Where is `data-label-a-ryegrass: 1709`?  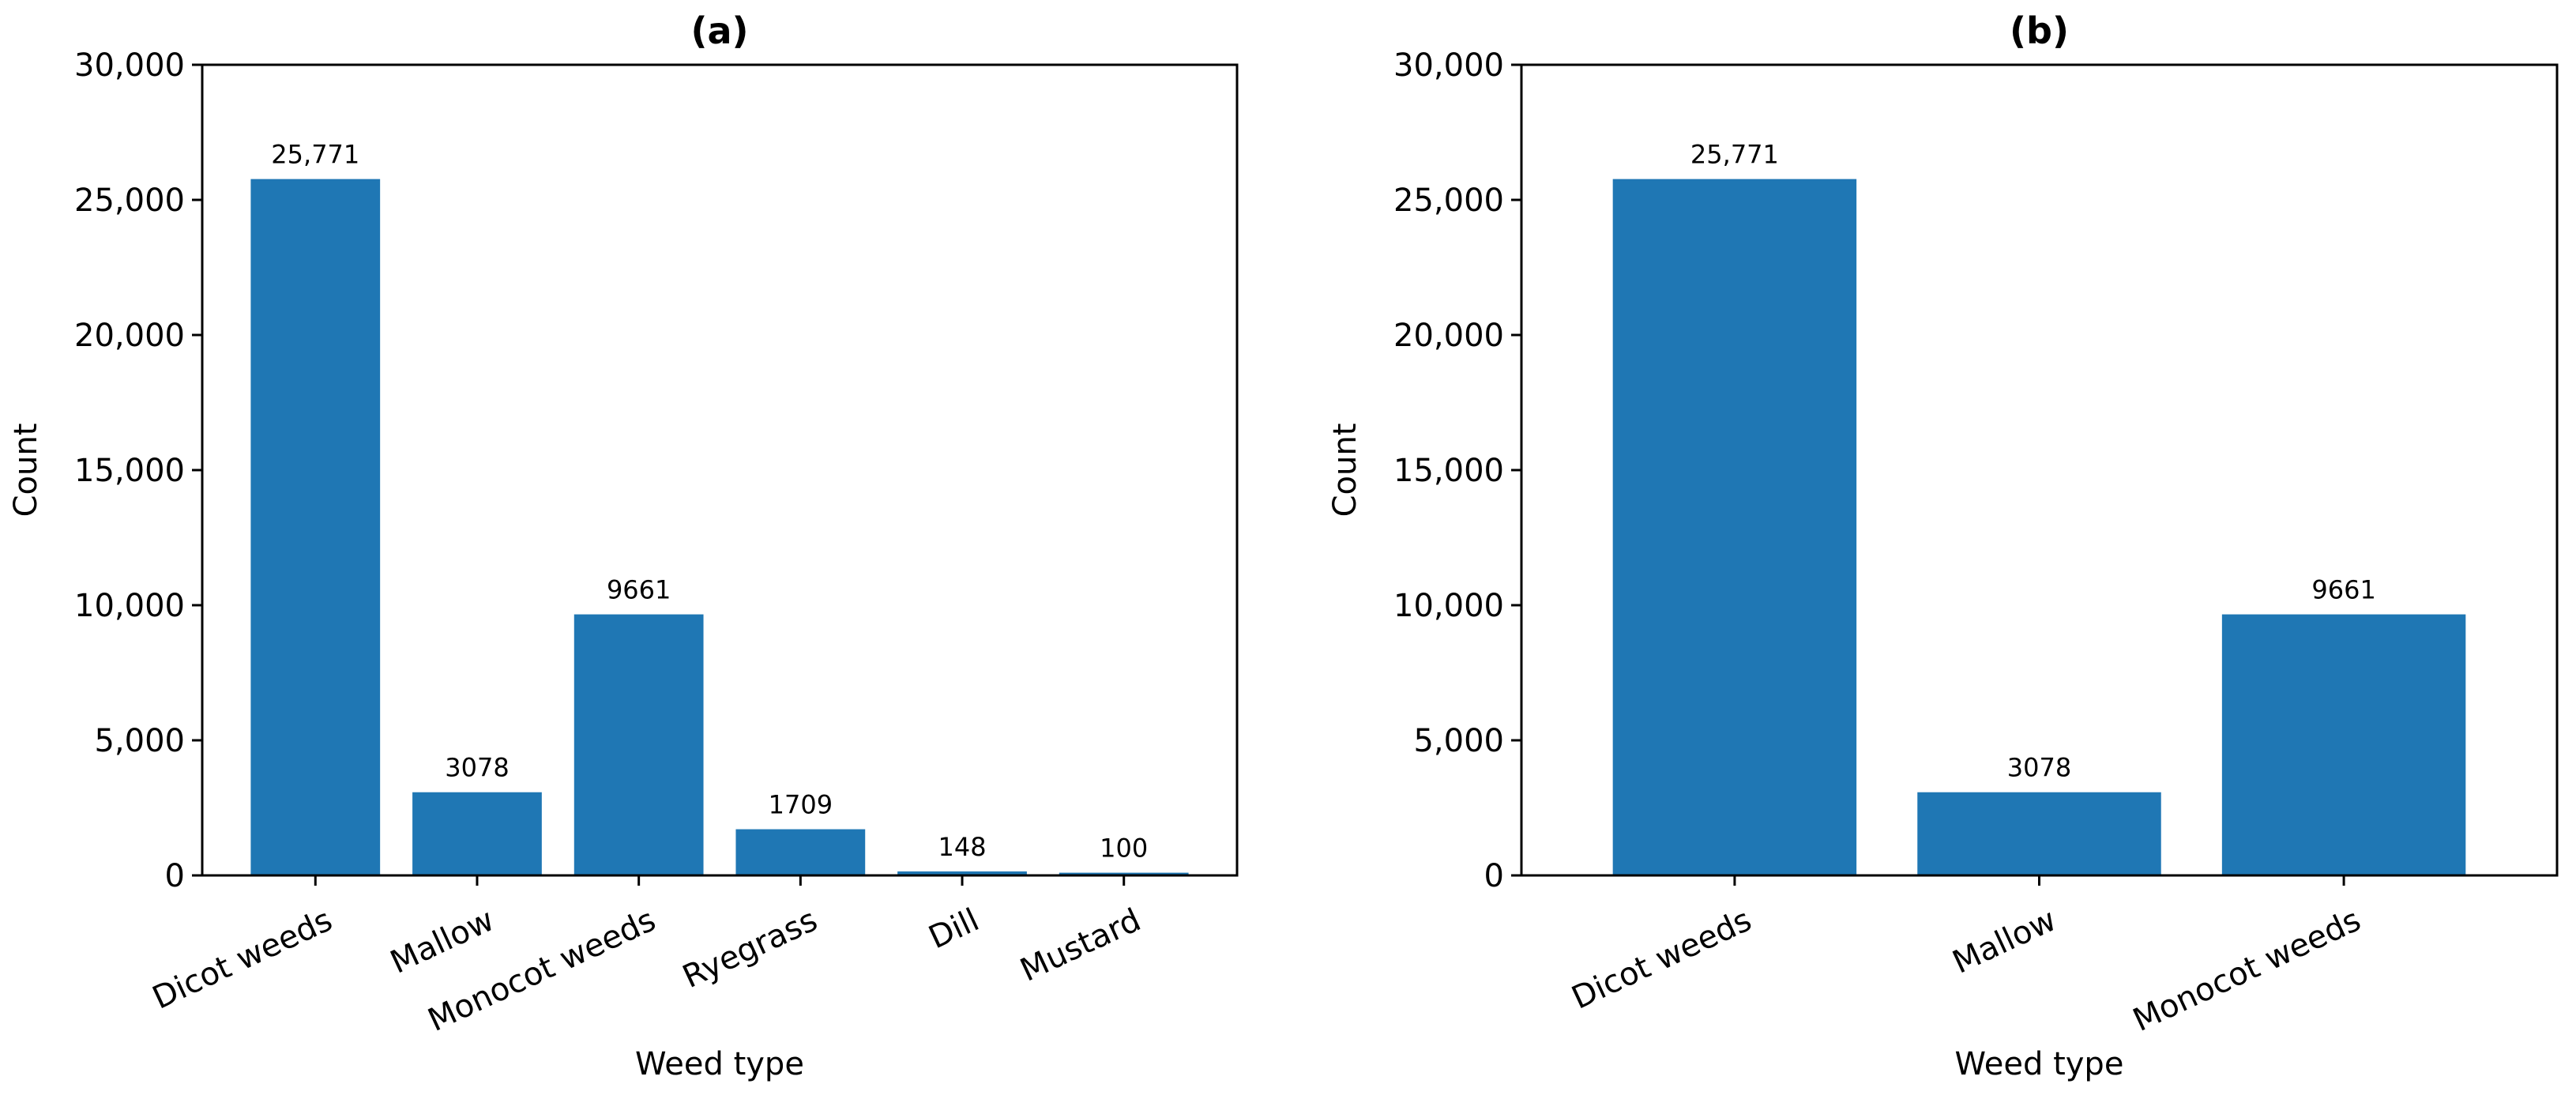 data-label-a-ryegrass: 1709 is located at coordinates (801, 805).